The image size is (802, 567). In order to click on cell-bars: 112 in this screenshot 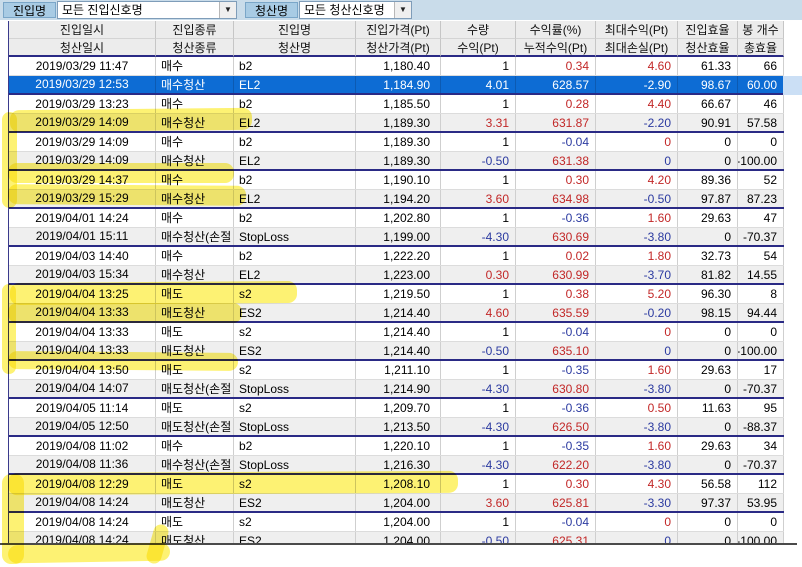, I will do `click(761, 484)`.